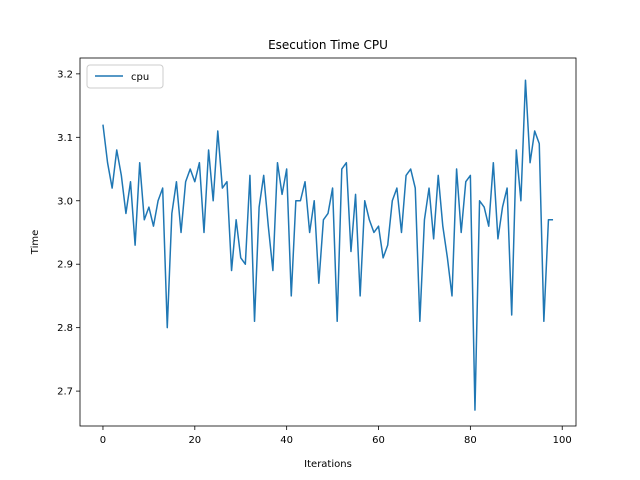 The width and height of the screenshot is (640, 480). Describe the element at coordinates (35, 242) in the screenshot. I see `y-axis-label: Time` at that location.